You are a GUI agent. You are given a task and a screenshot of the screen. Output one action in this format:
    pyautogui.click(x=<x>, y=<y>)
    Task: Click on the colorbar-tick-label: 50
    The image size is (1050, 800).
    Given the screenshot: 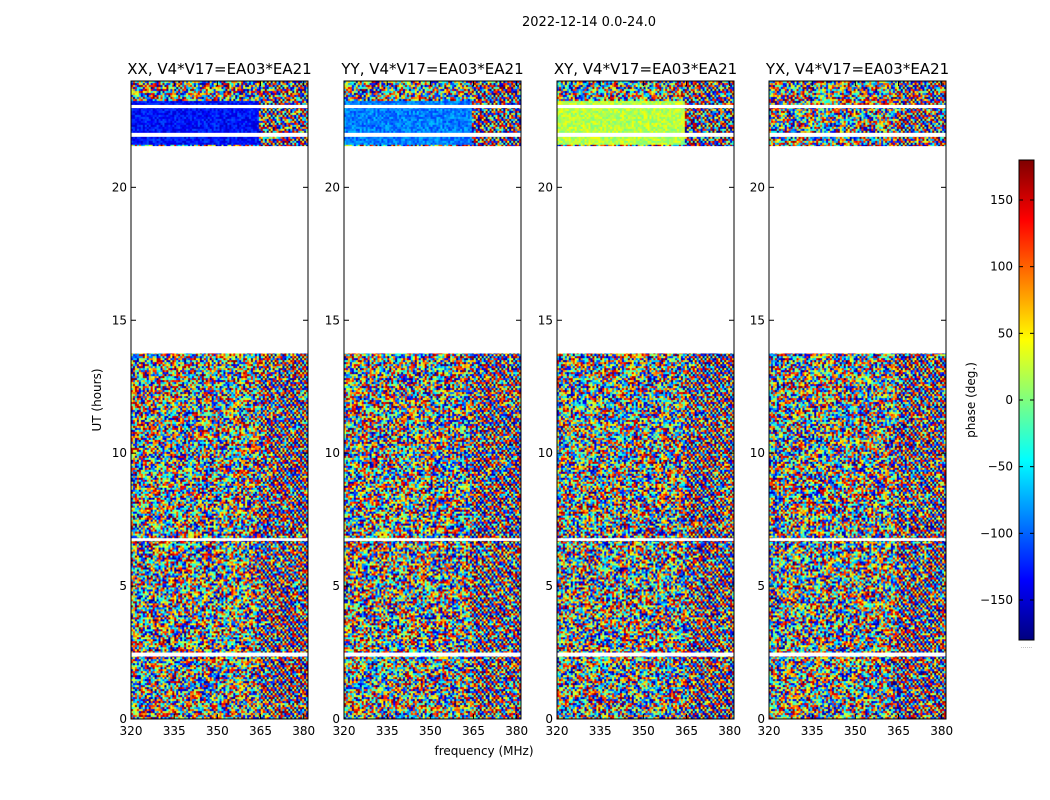 What is the action you would take?
    pyautogui.click(x=1005, y=333)
    